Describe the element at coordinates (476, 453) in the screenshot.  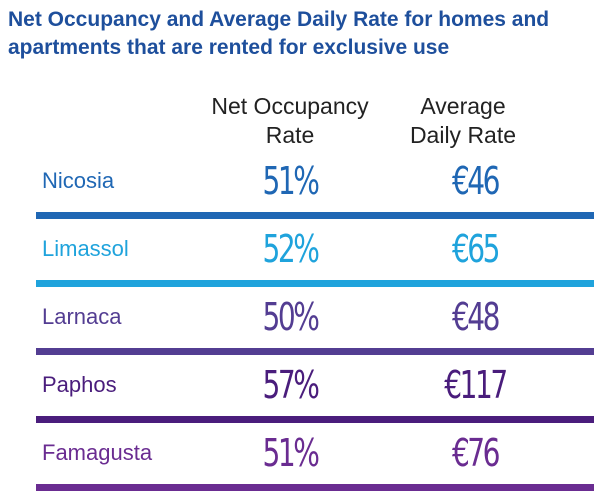
I see `adr-value: €76` at that location.